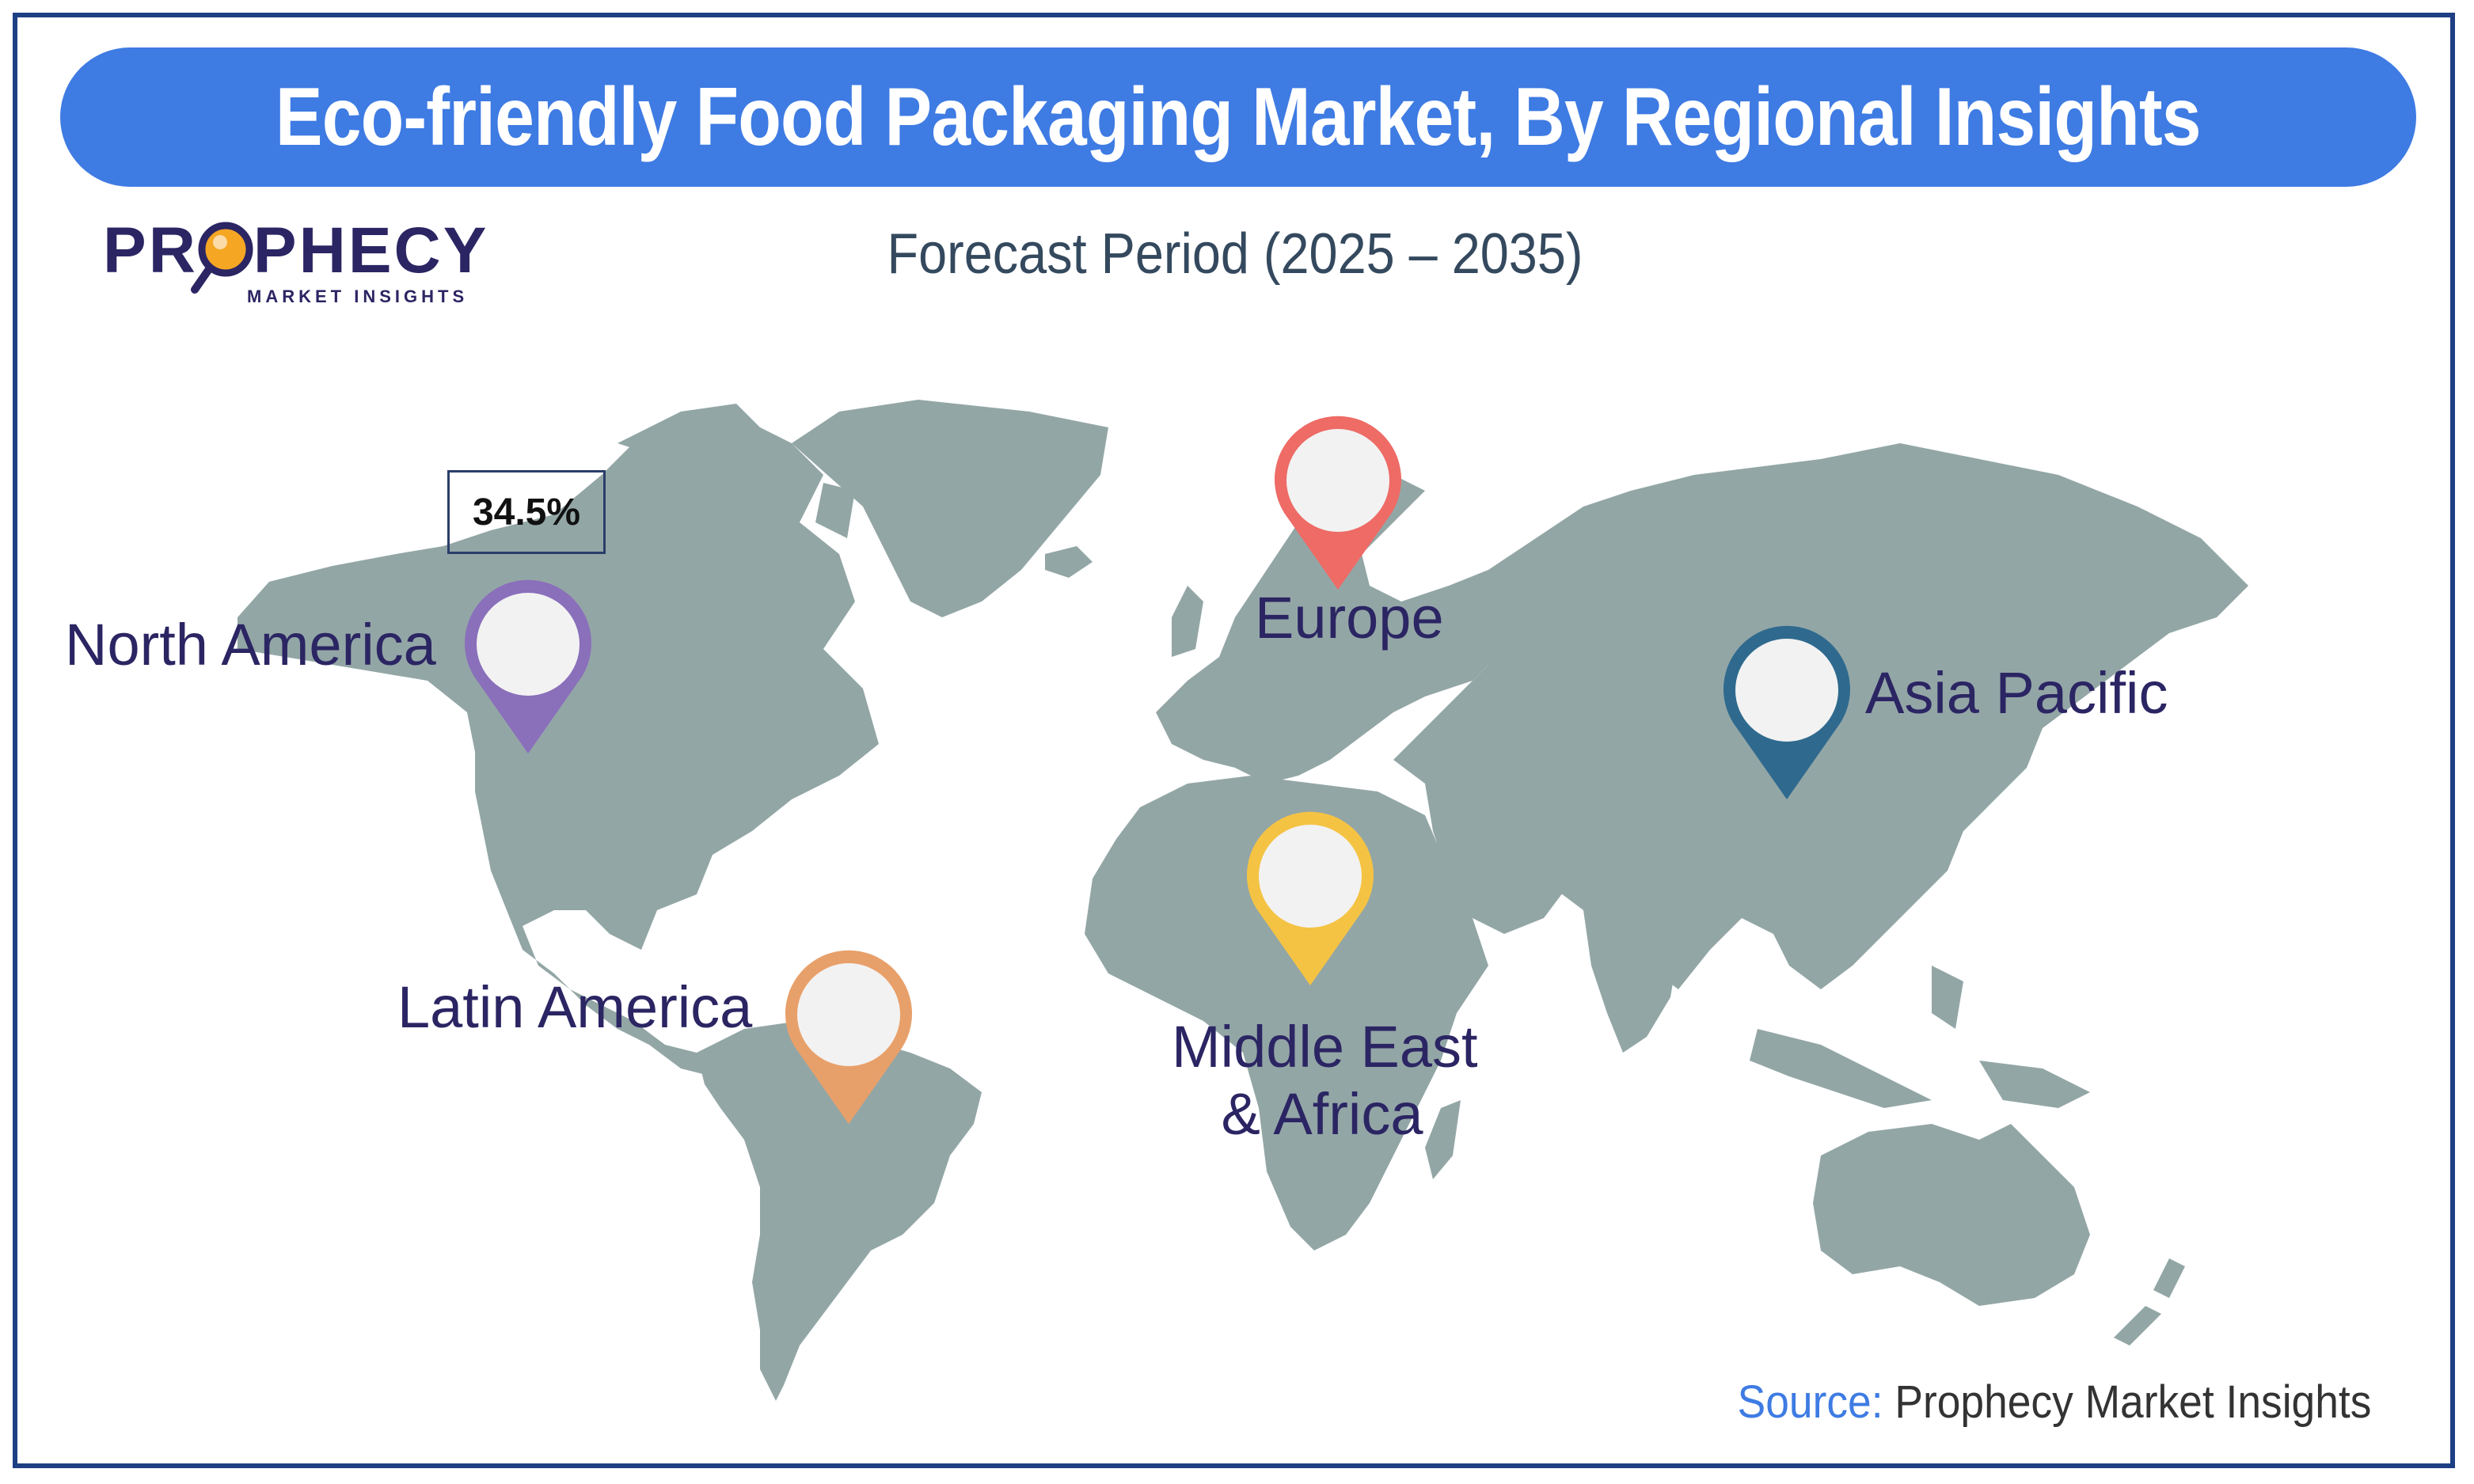  Describe the element at coordinates (1810, 1402) in the screenshot. I see `source-label: Source:` at that location.